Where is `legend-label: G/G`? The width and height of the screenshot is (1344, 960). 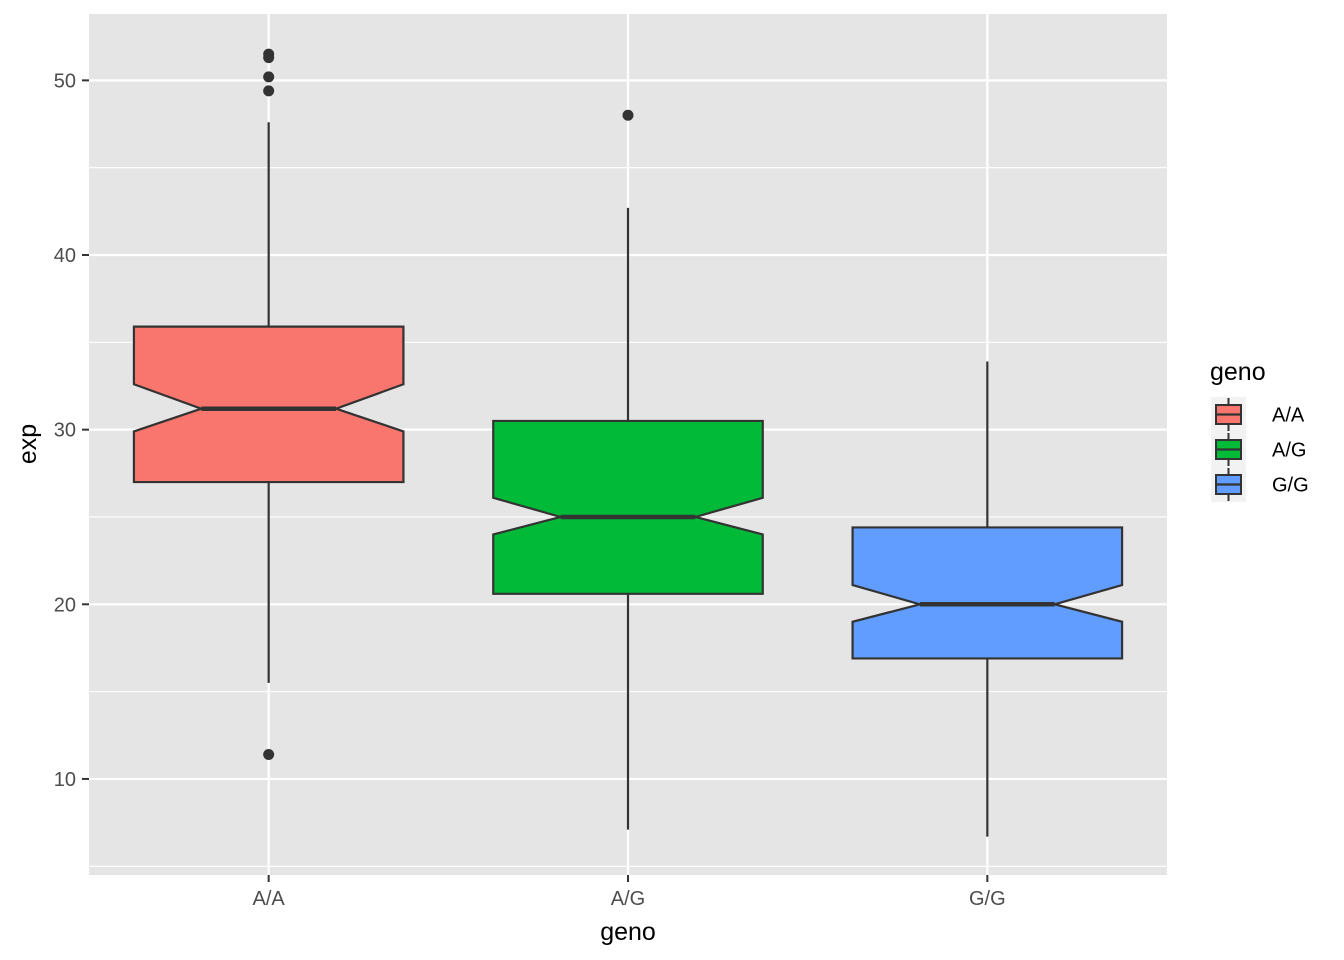
legend-label: G/G is located at coordinates (1290, 486).